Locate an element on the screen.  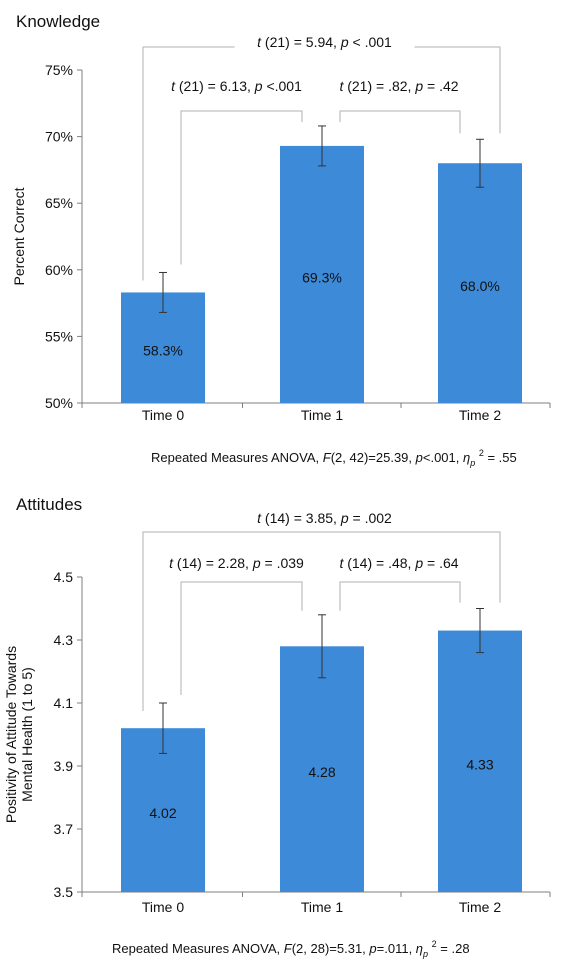
data-label: 69.3% is located at coordinates (322, 277).